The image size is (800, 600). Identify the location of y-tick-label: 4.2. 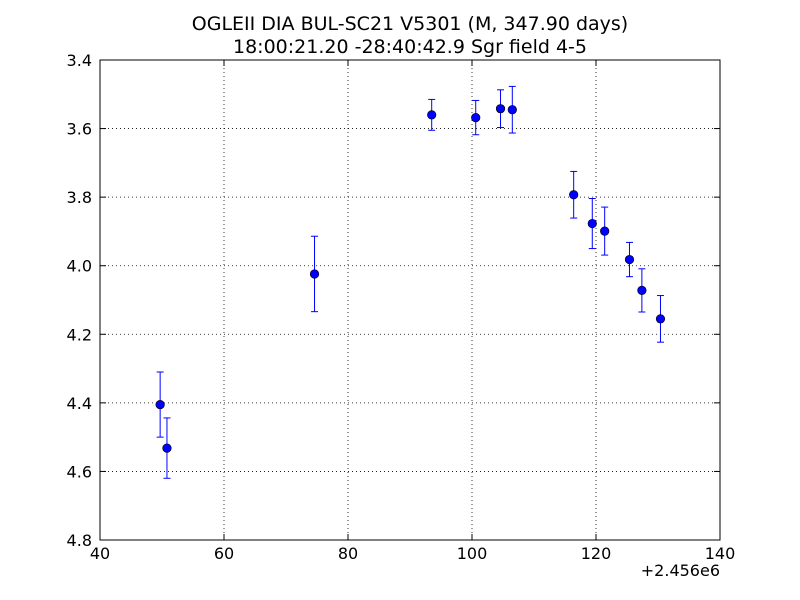
(79, 334).